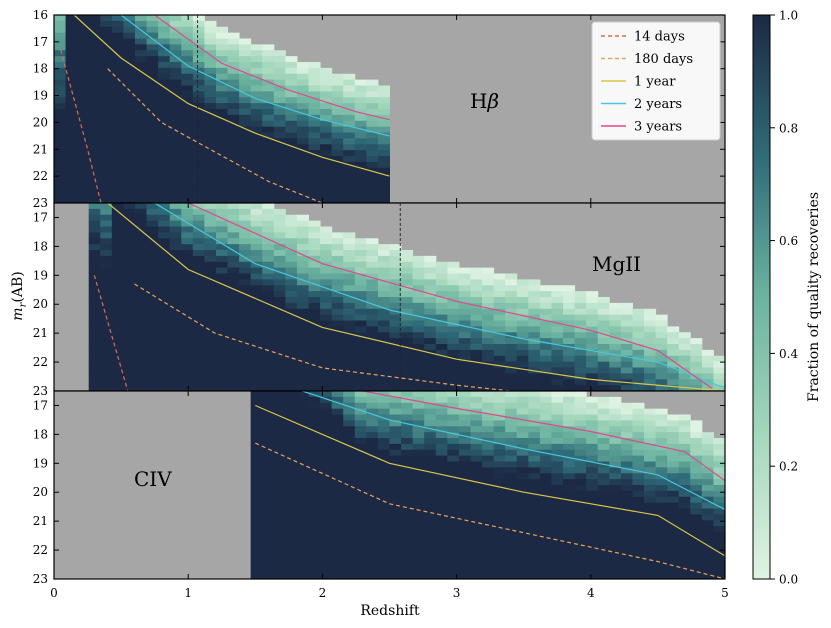 The width and height of the screenshot is (831, 628). Describe the element at coordinates (40, 15) in the screenshot. I see `y-tick-label: 16` at that location.